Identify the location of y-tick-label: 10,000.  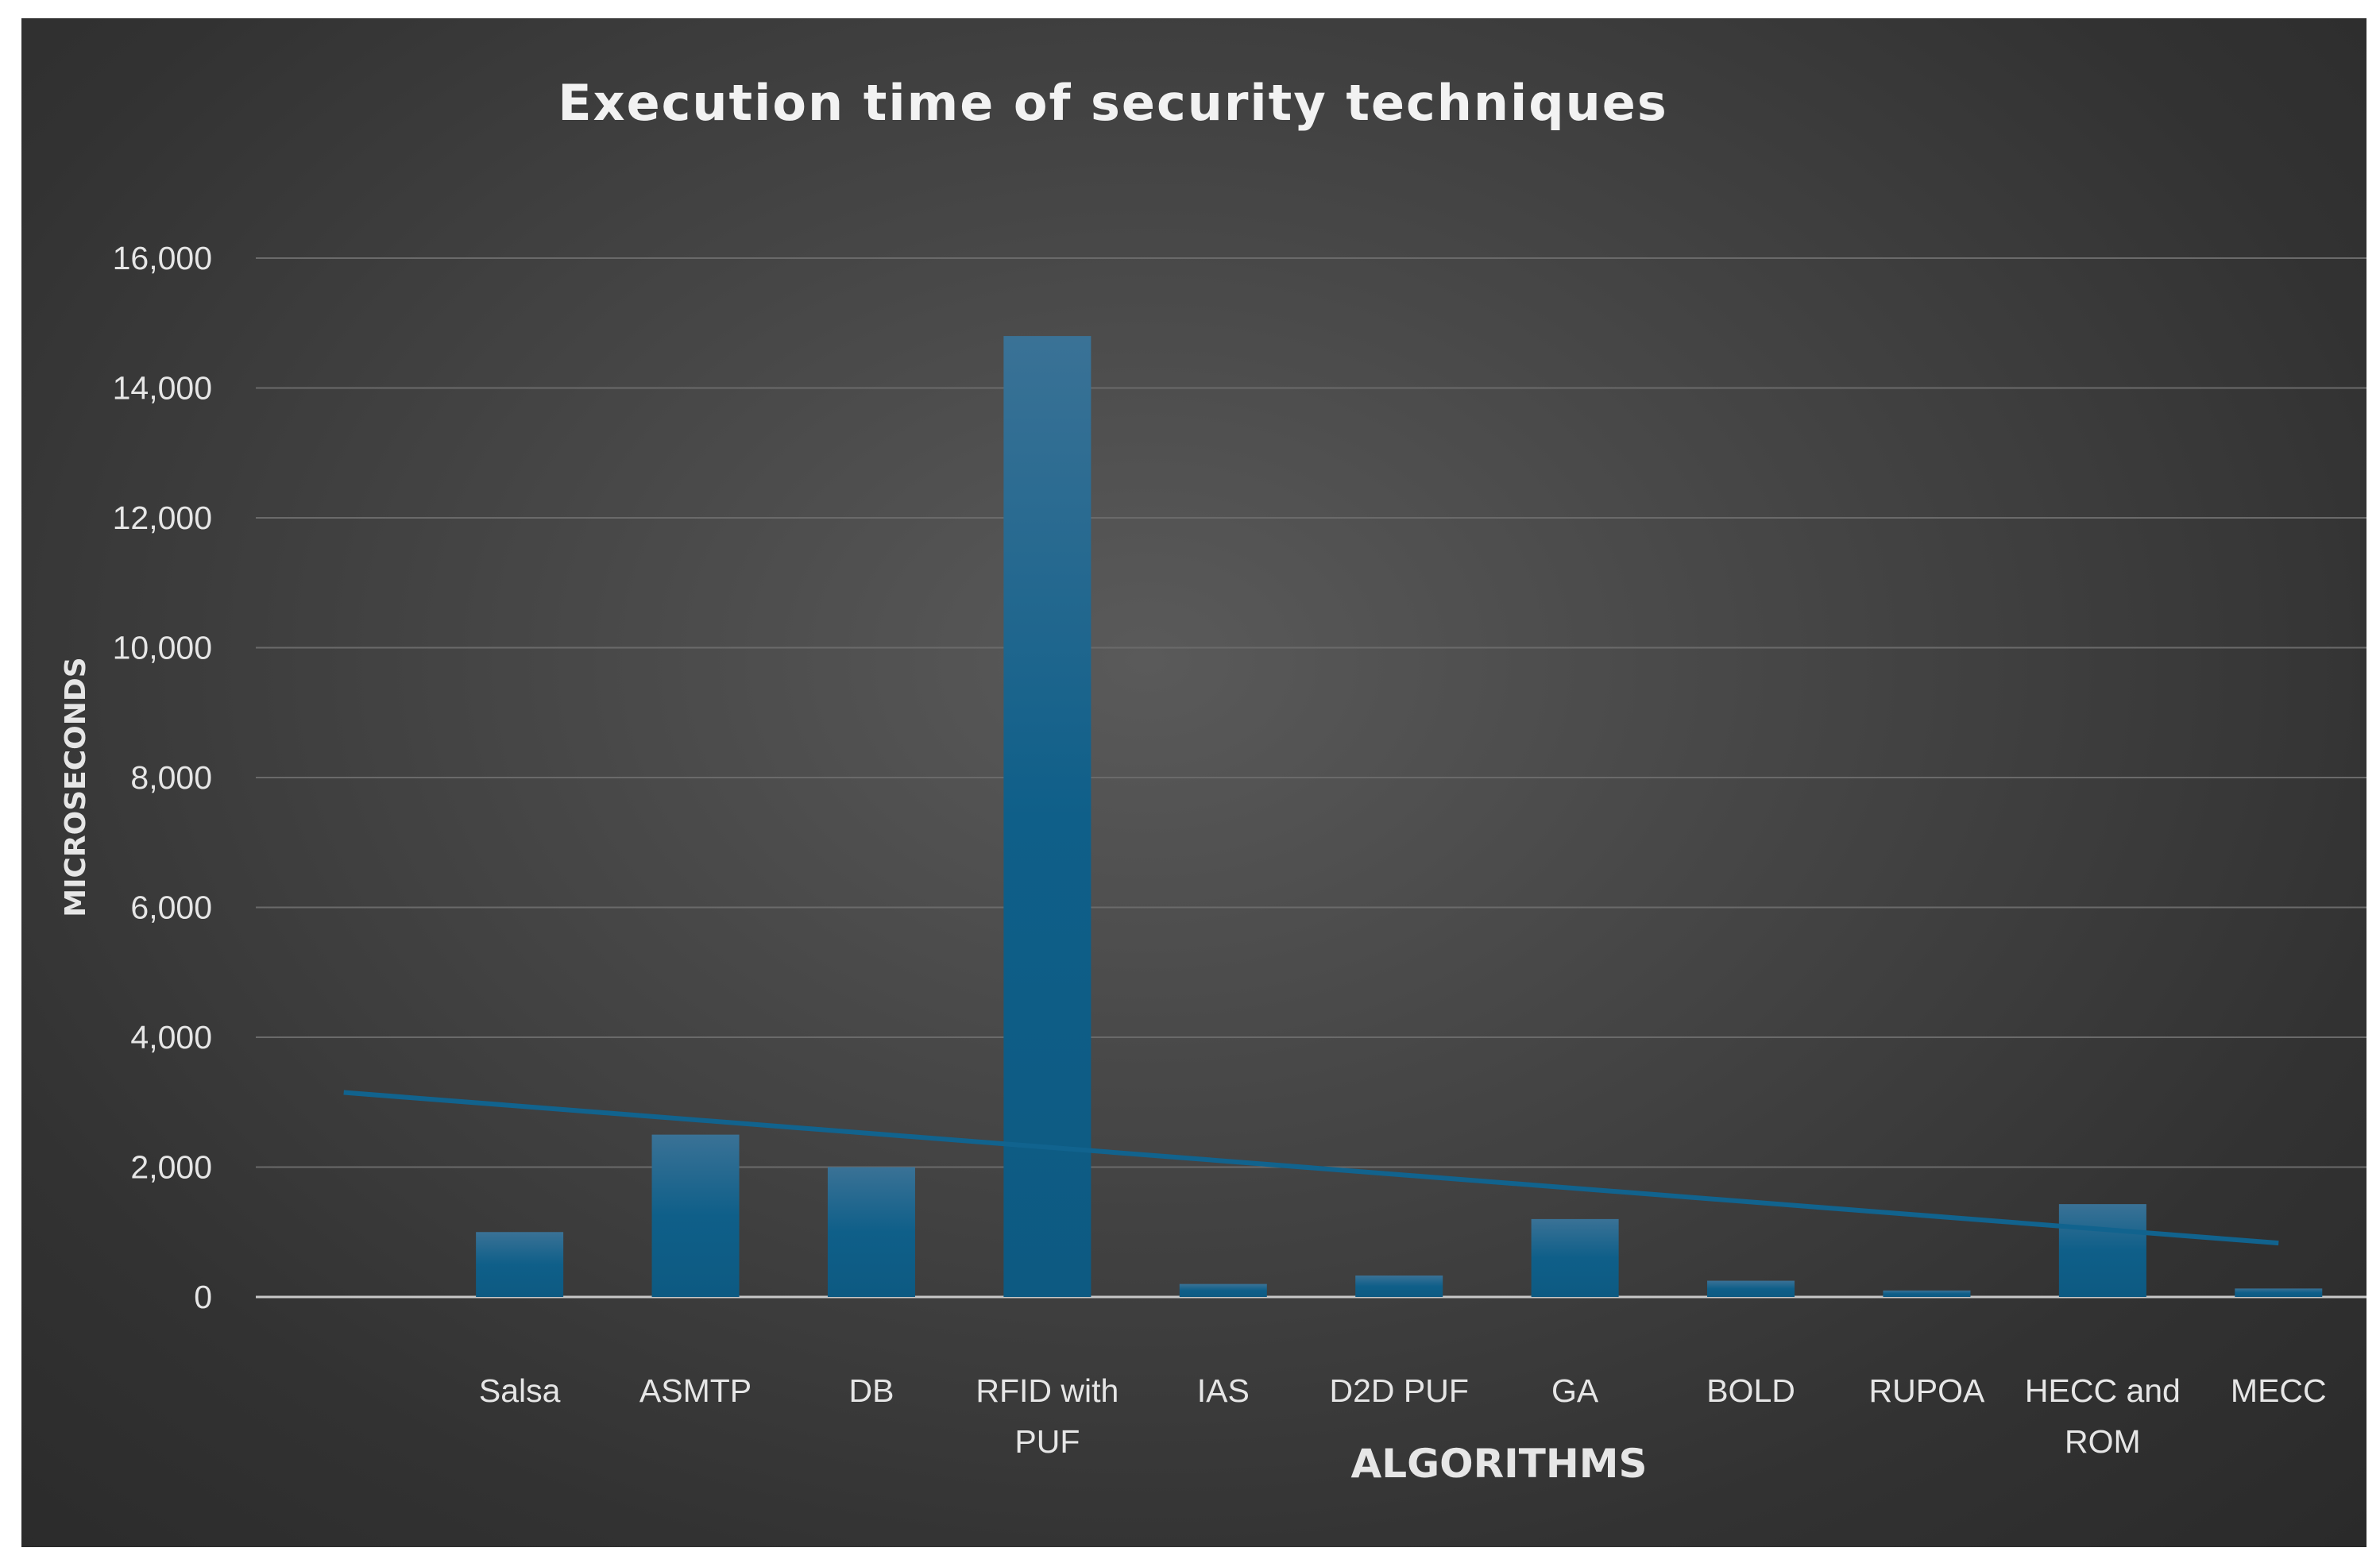
(162, 648).